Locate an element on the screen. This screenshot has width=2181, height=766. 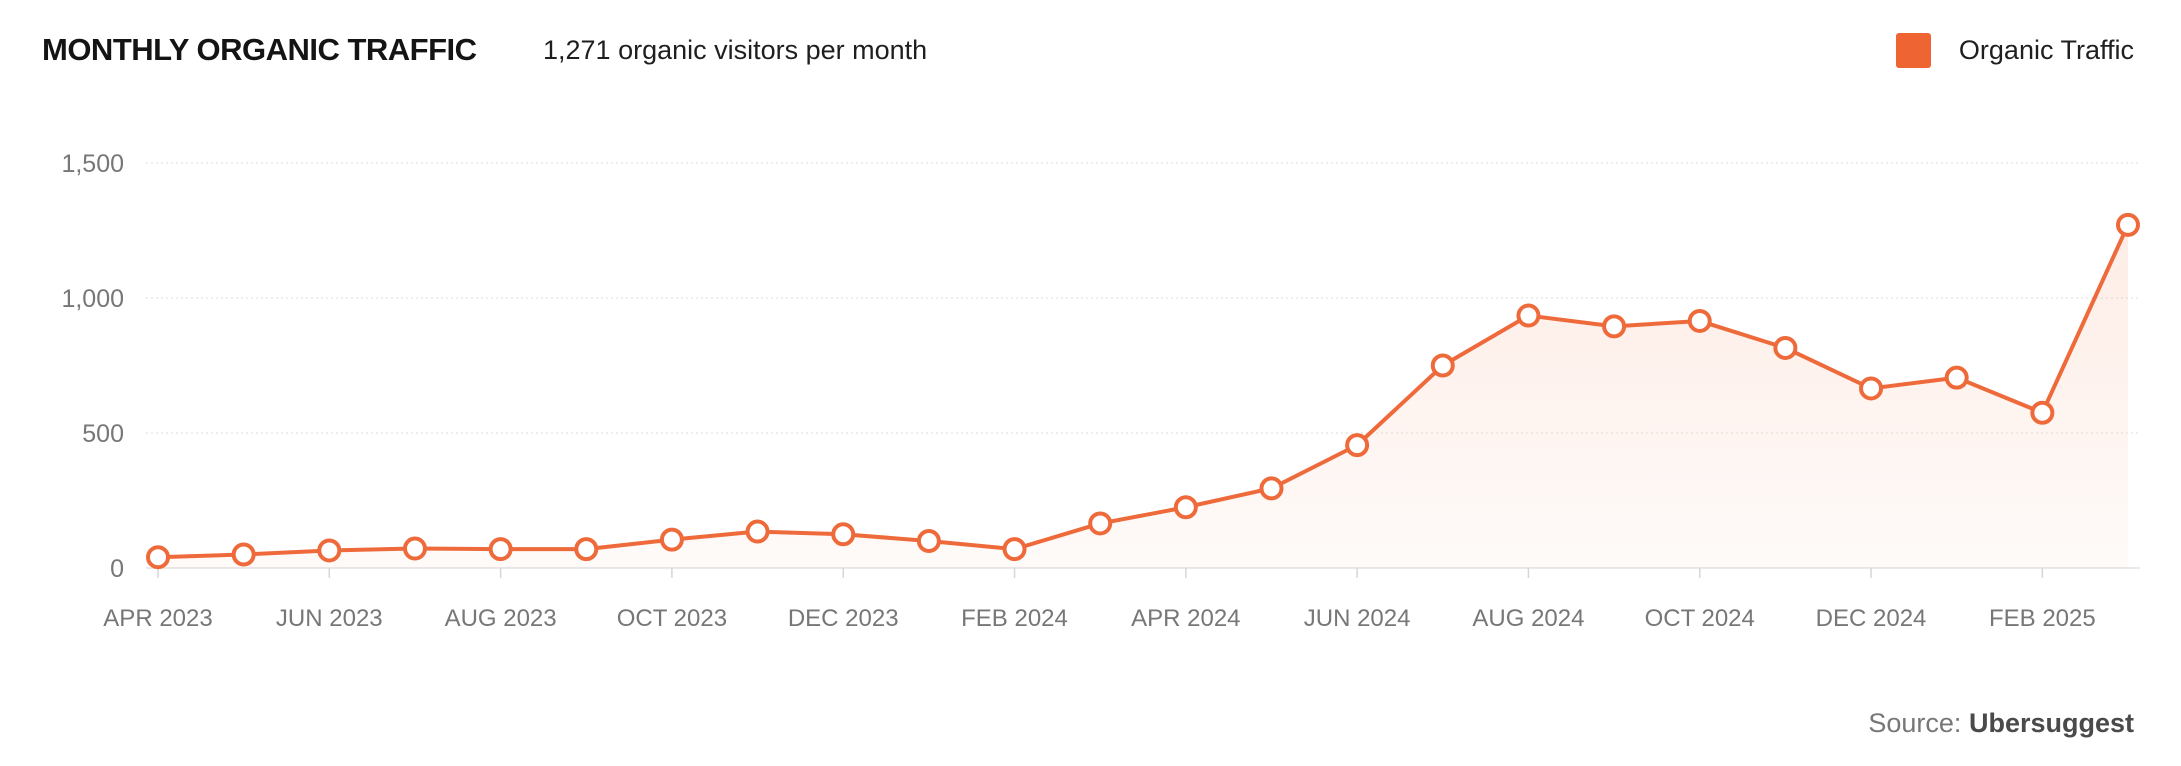
x-tick-label: AUG 2023 is located at coordinates (501, 618).